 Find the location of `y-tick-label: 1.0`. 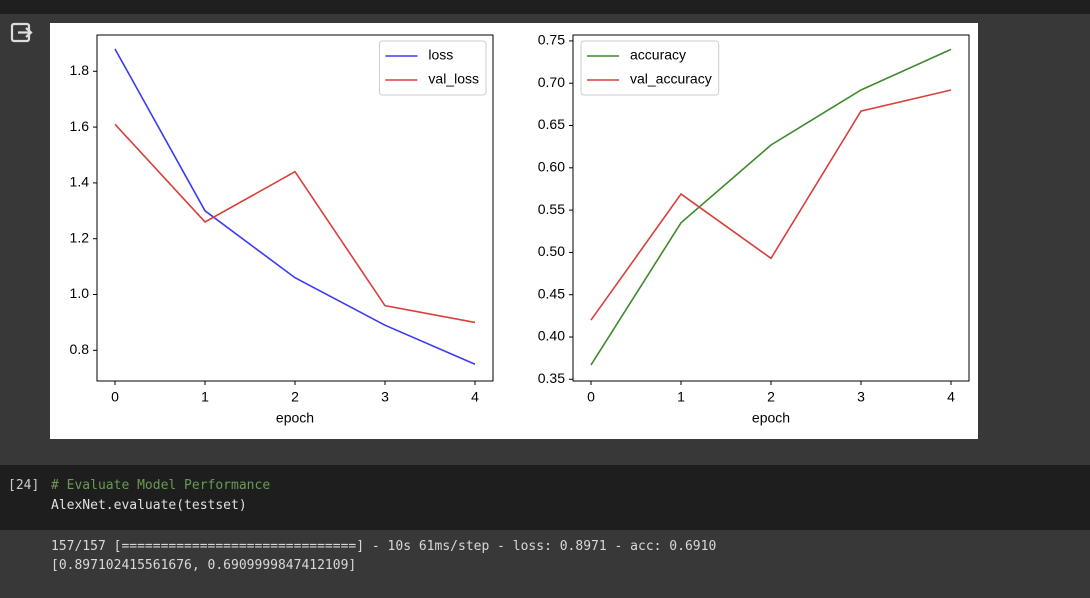

y-tick-label: 1.0 is located at coordinates (80, 293).